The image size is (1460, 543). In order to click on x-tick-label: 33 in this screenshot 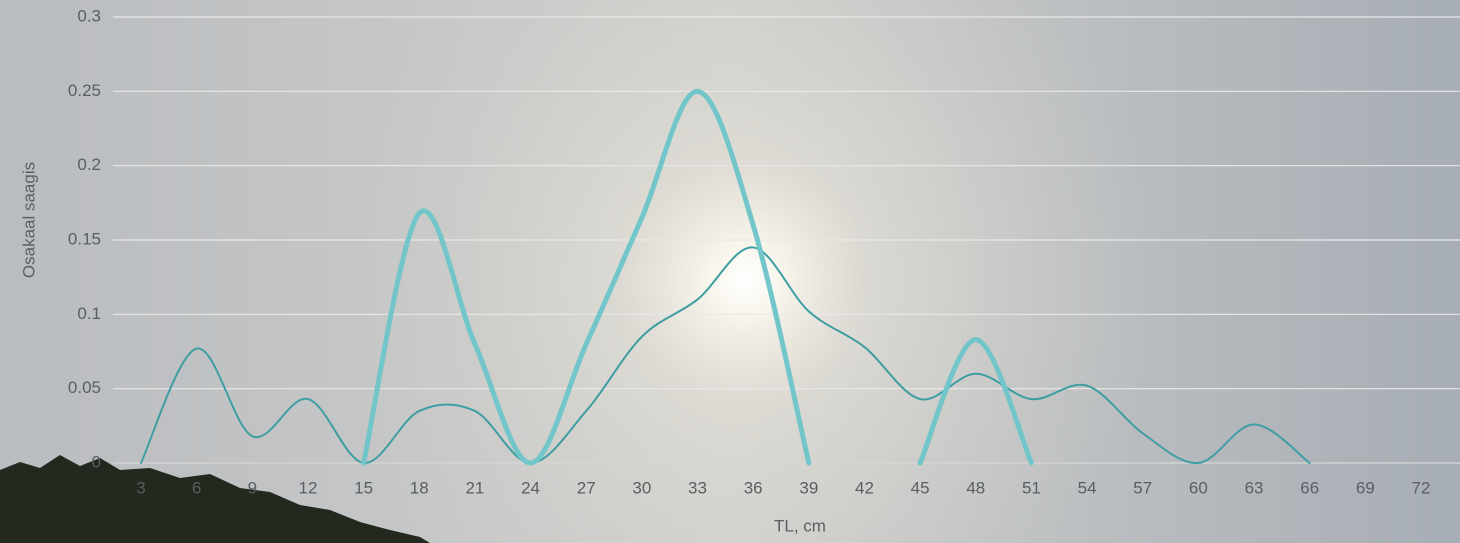, I will do `click(697, 487)`.